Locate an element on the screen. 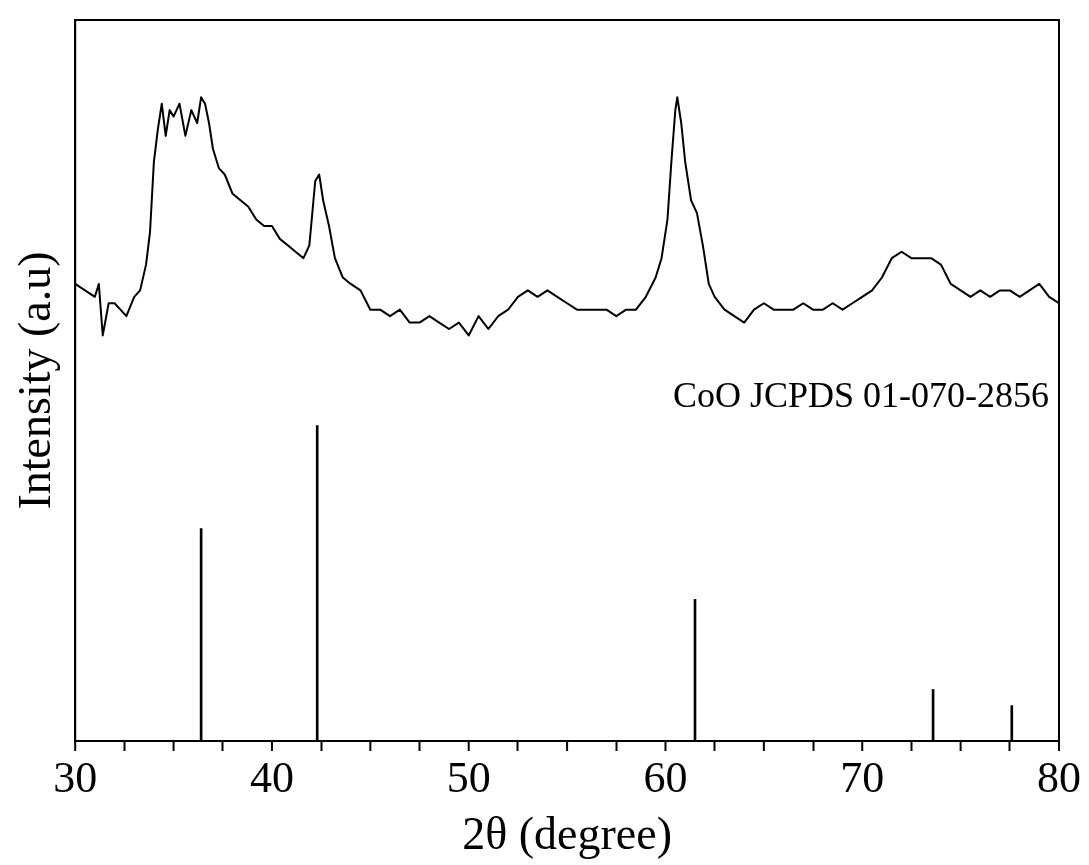  text: CoO JCPDS 01-070-2856 is located at coordinates (860, 395).